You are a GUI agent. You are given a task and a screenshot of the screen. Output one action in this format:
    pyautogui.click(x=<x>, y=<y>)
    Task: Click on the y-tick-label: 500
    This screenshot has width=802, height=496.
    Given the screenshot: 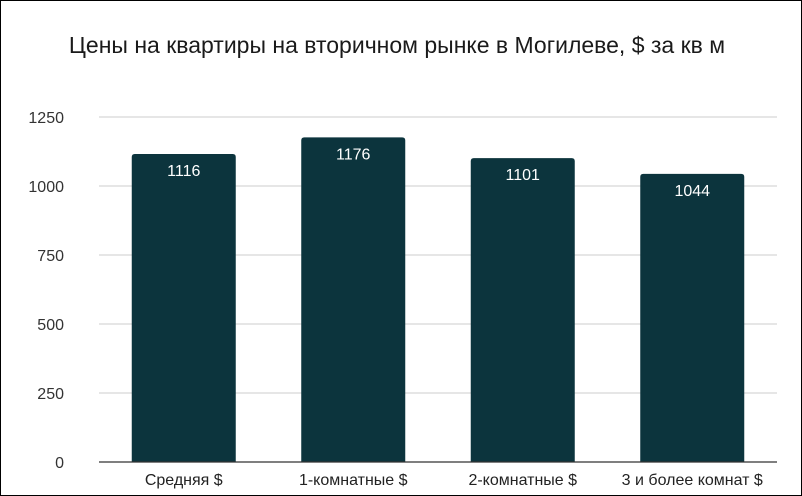 What is the action you would take?
    pyautogui.click(x=50, y=325)
    